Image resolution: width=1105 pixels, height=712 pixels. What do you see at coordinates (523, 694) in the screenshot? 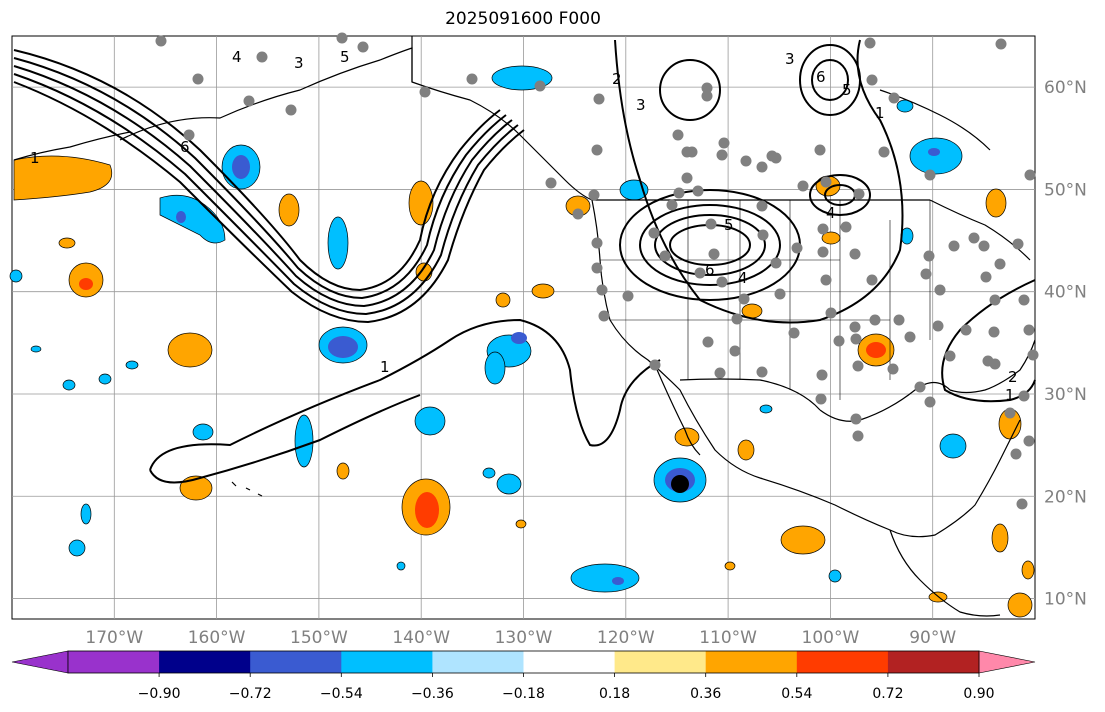
I see `colorbar-tick-label: −0.18` at bounding box center [523, 694].